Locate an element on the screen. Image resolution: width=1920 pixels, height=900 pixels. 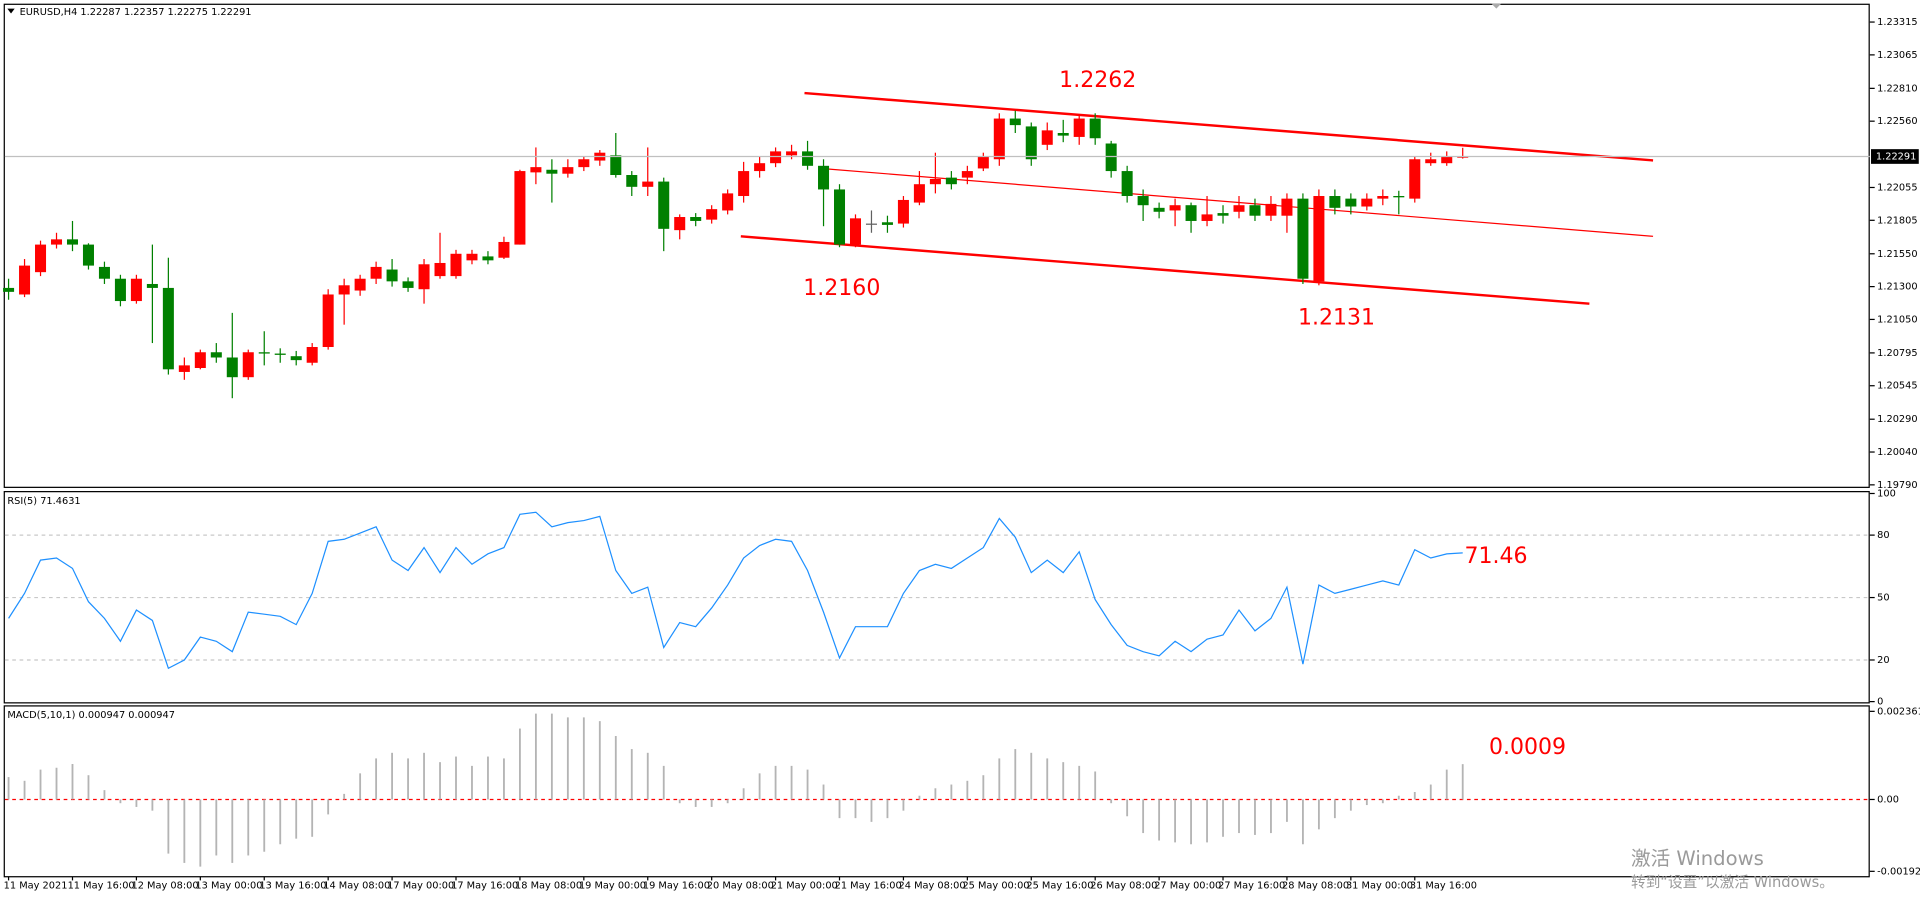
current-price-box is located at coordinates (1895, 156).